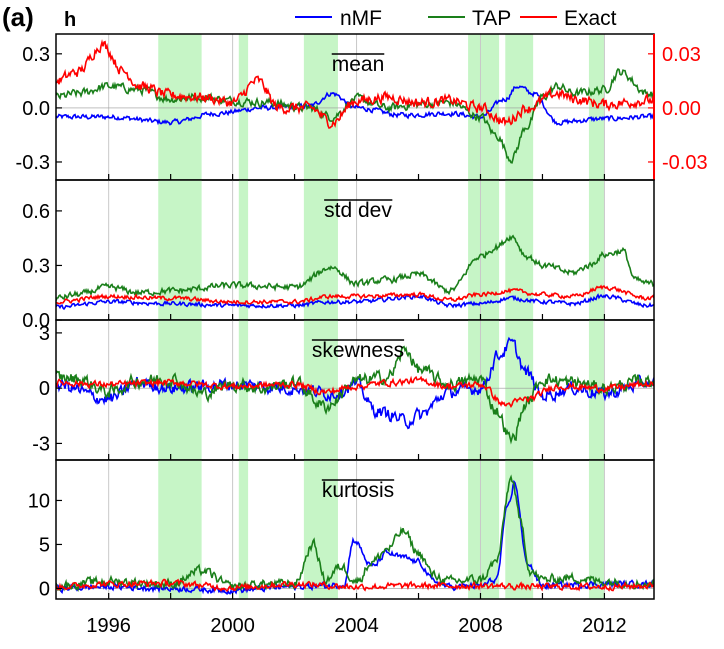 The height and width of the screenshot is (649, 724). What do you see at coordinates (44, 545) in the screenshot?
I see `y-tick-label: 5` at bounding box center [44, 545].